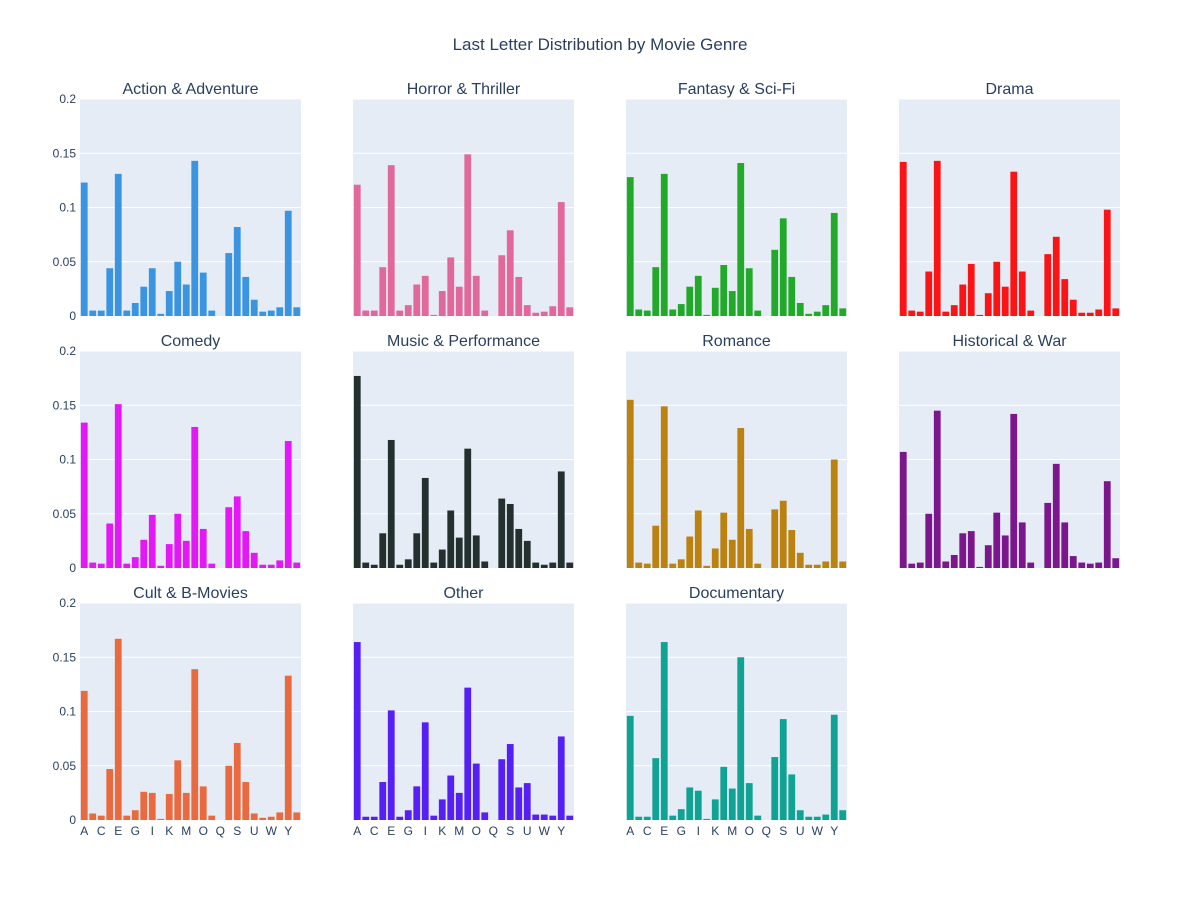 Image resolution: width=1200 pixels, height=905 pixels. What do you see at coordinates (1009, 89) in the screenshot?
I see `subplot-title: Drama` at bounding box center [1009, 89].